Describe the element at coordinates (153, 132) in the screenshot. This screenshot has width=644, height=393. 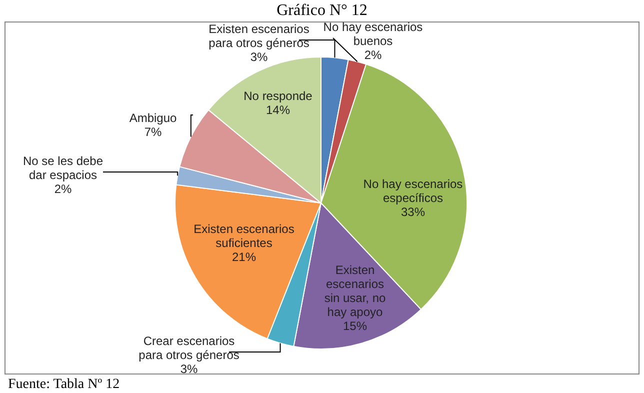
I see `data-label: 7%` at that location.